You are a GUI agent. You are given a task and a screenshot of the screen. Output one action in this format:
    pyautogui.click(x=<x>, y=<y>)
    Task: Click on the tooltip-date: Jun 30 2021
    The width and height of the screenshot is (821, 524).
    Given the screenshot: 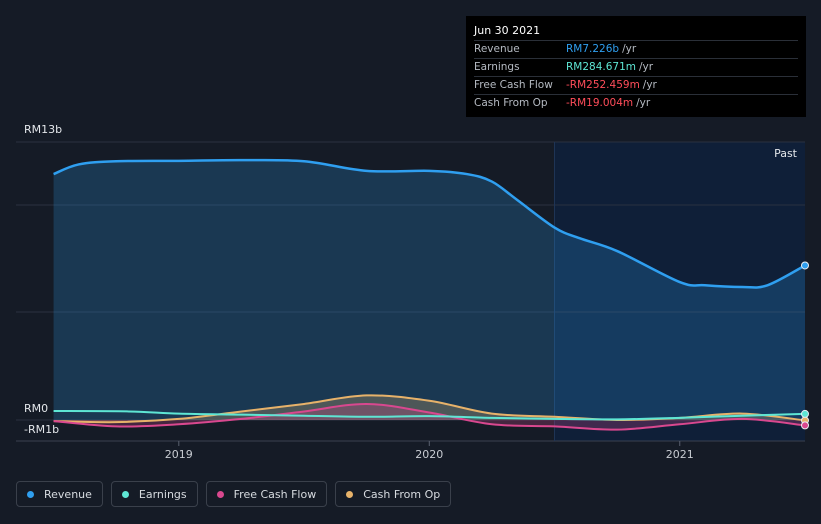 What is the action you would take?
    pyautogui.click(x=507, y=30)
    